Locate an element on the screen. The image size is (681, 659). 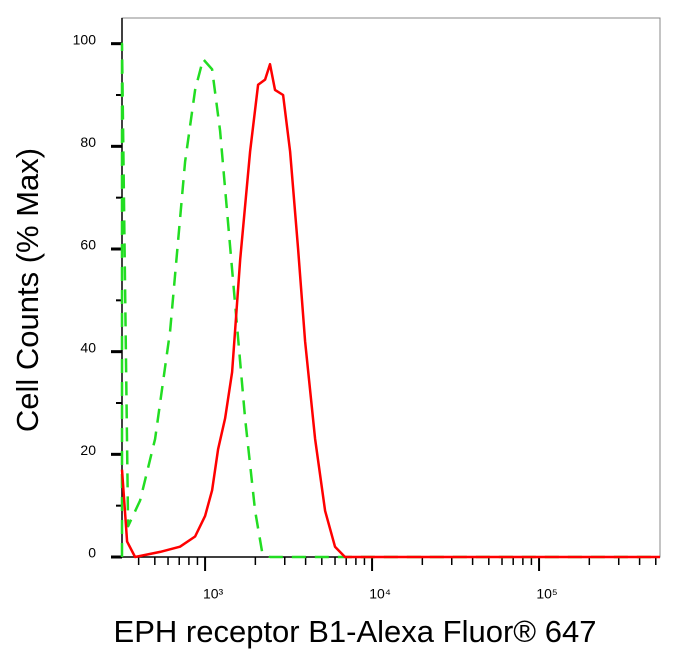
y-tick-label: 40 is located at coordinates (88, 347).